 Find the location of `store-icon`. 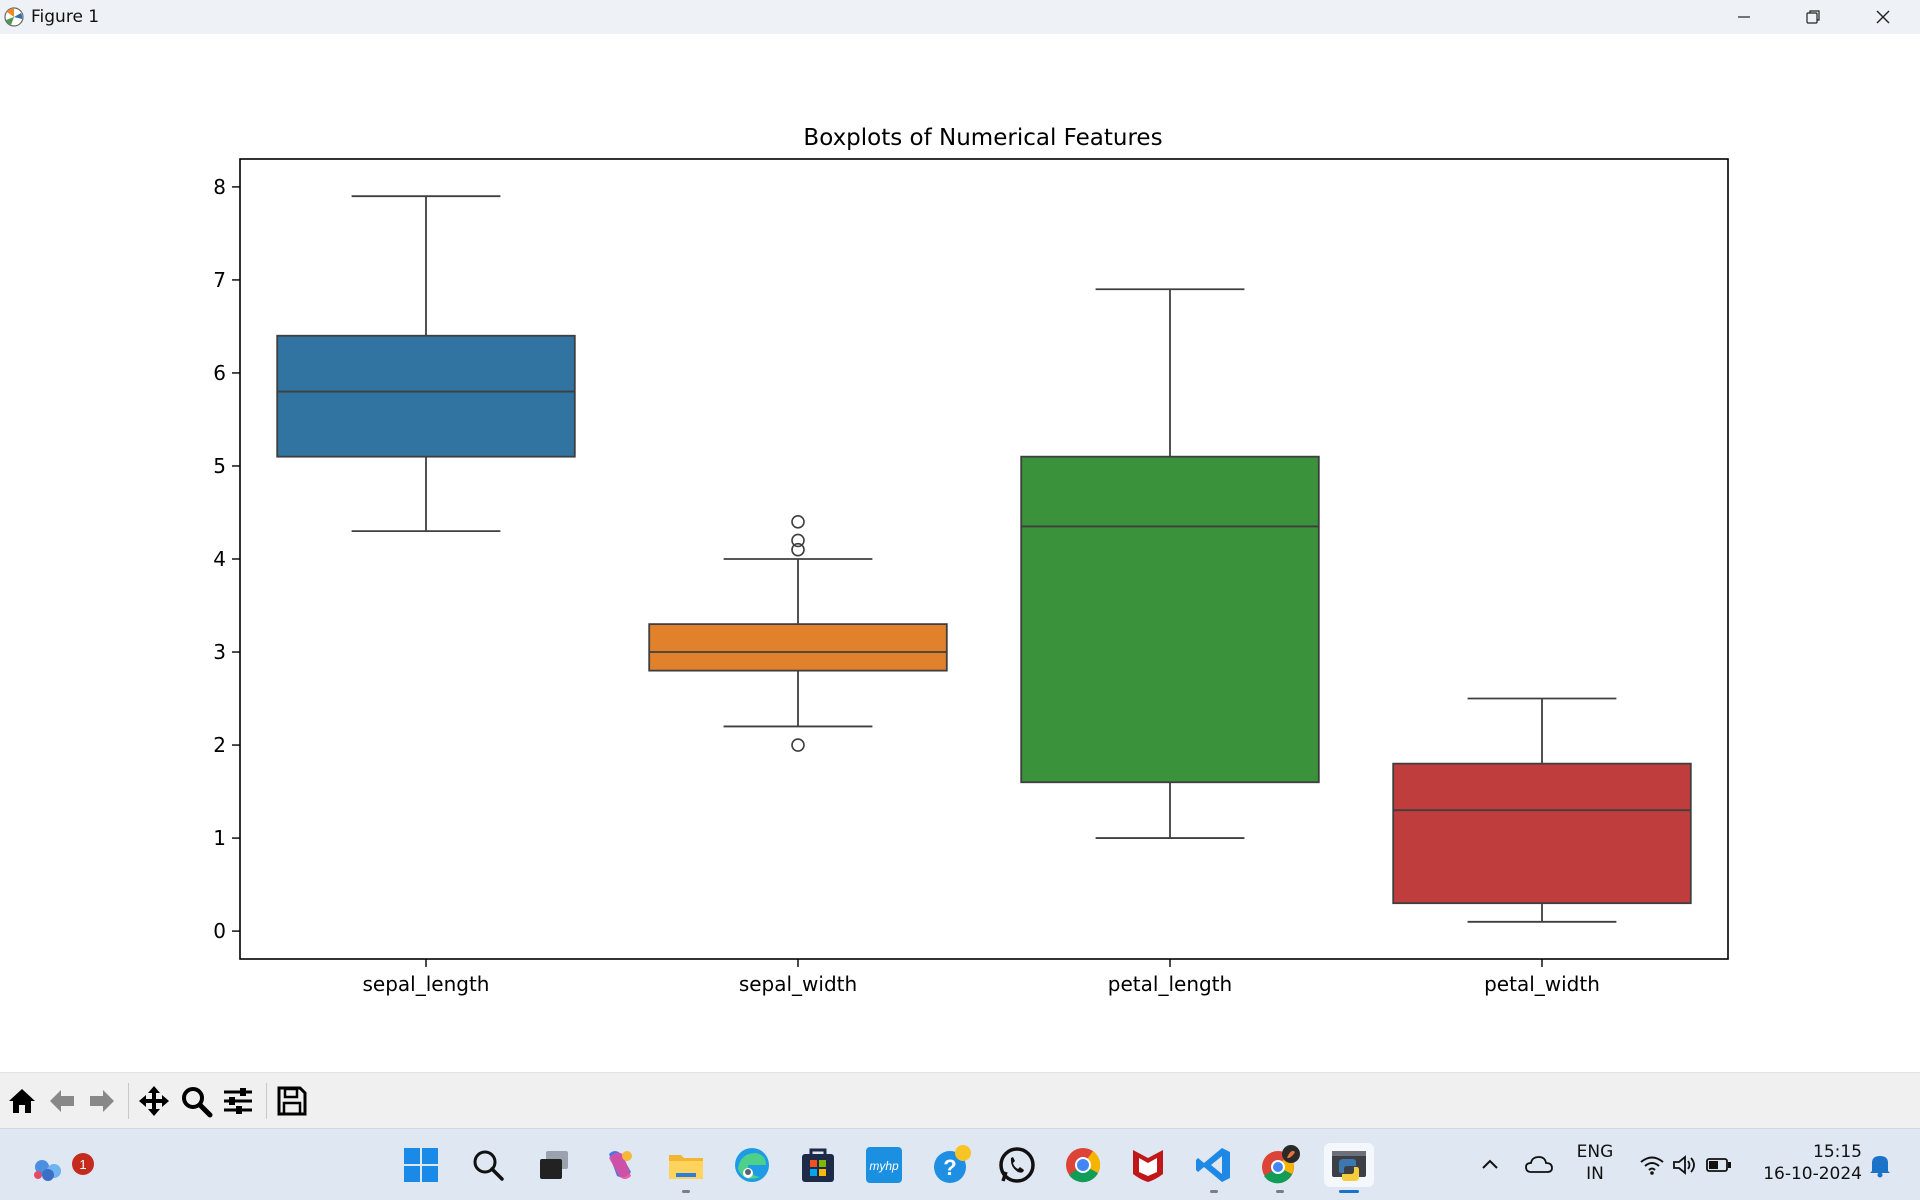

store-icon is located at coordinates (818, 1165).